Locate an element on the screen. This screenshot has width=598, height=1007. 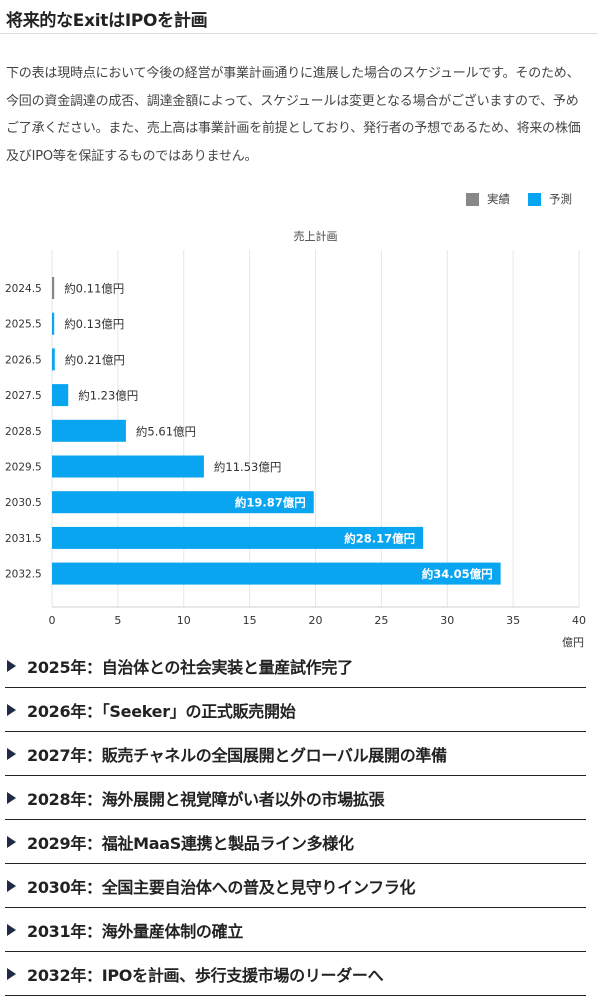
category-label: 2029.5 is located at coordinates (23, 468).